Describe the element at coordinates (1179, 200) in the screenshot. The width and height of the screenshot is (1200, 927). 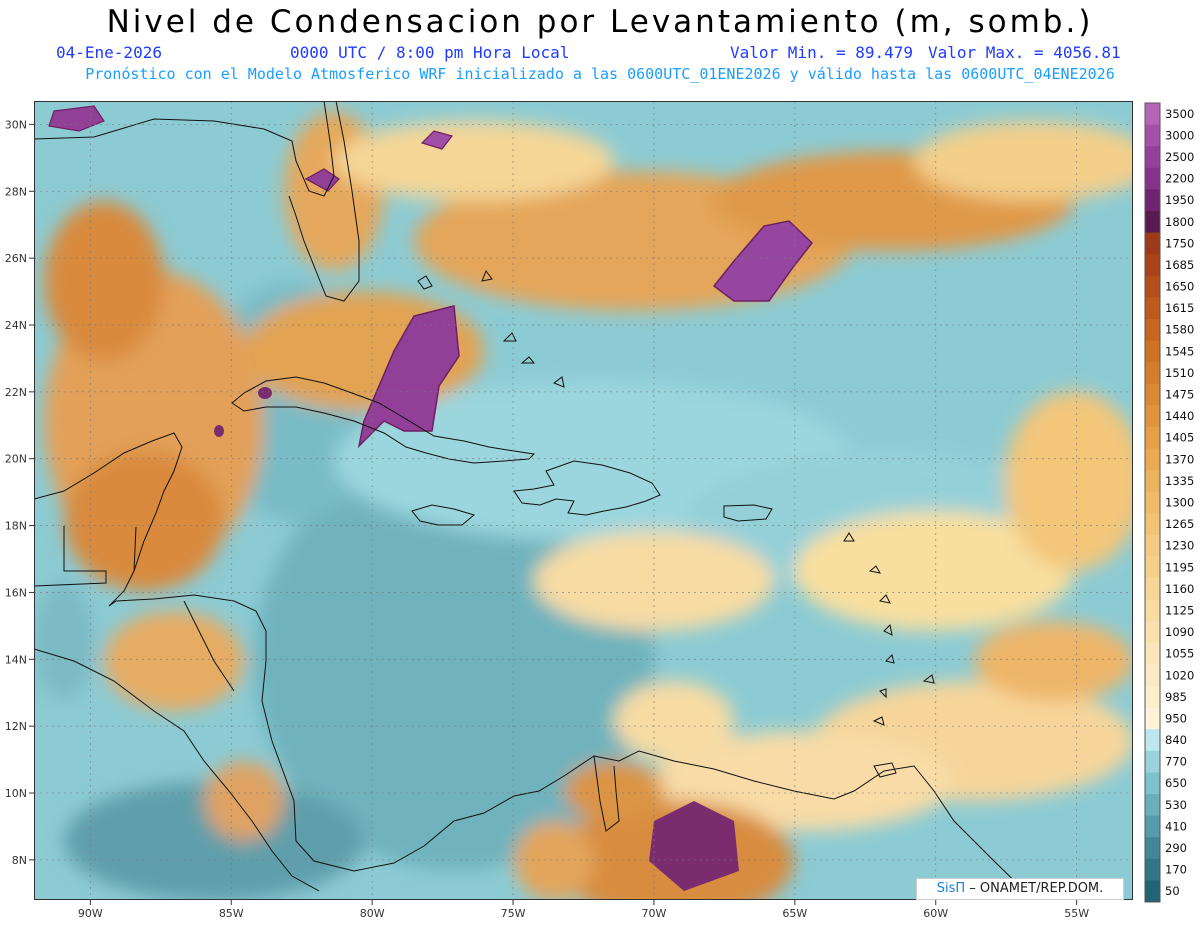
I see `colorbar-label: 1950` at that location.